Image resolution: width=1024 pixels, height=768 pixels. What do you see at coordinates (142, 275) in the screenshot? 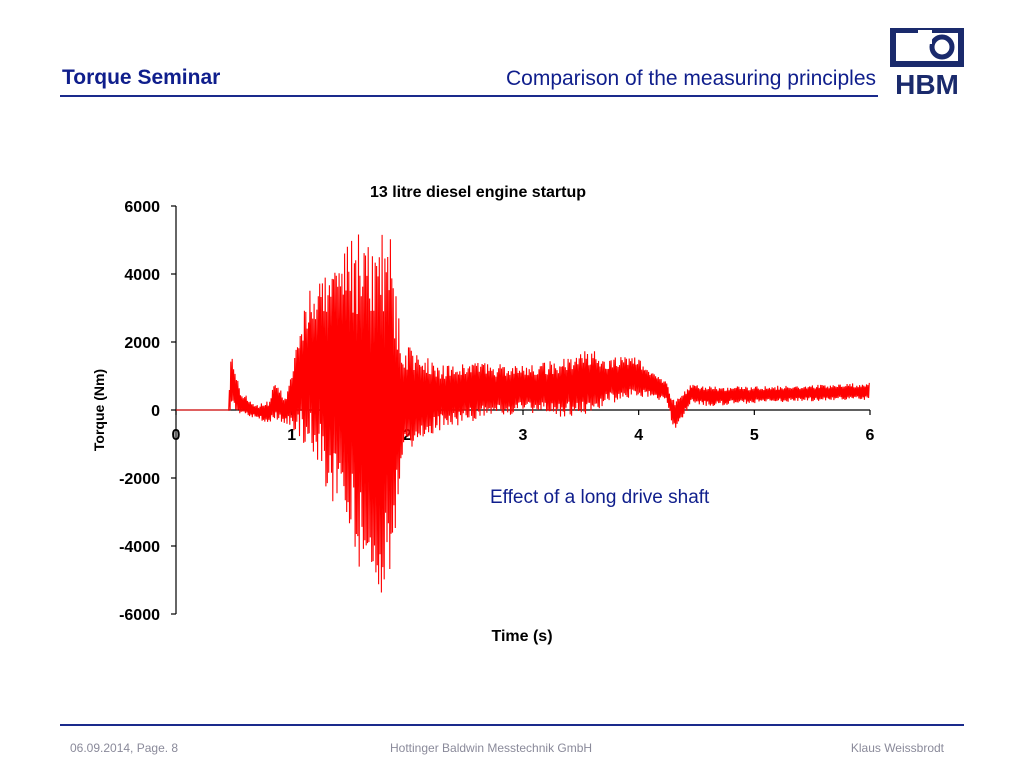
I see `y-tick-label: 4000` at bounding box center [142, 275].